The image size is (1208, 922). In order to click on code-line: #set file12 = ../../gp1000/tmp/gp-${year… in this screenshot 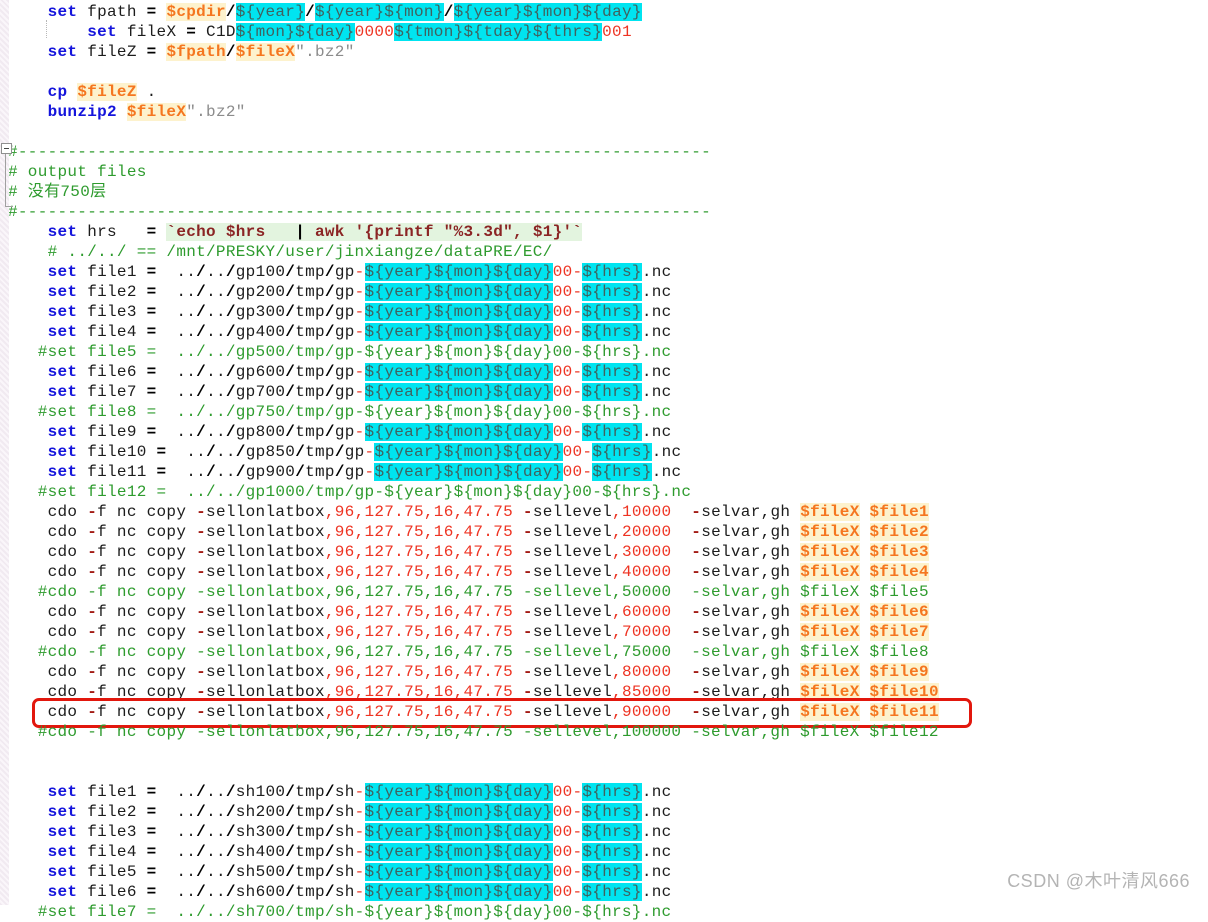, I will do `click(364, 492)`.